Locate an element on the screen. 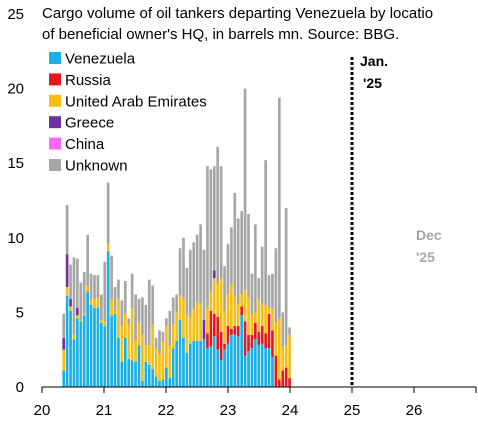 This screenshot has height=421, width=478. end-label-line2: '25 is located at coordinates (425, 257).